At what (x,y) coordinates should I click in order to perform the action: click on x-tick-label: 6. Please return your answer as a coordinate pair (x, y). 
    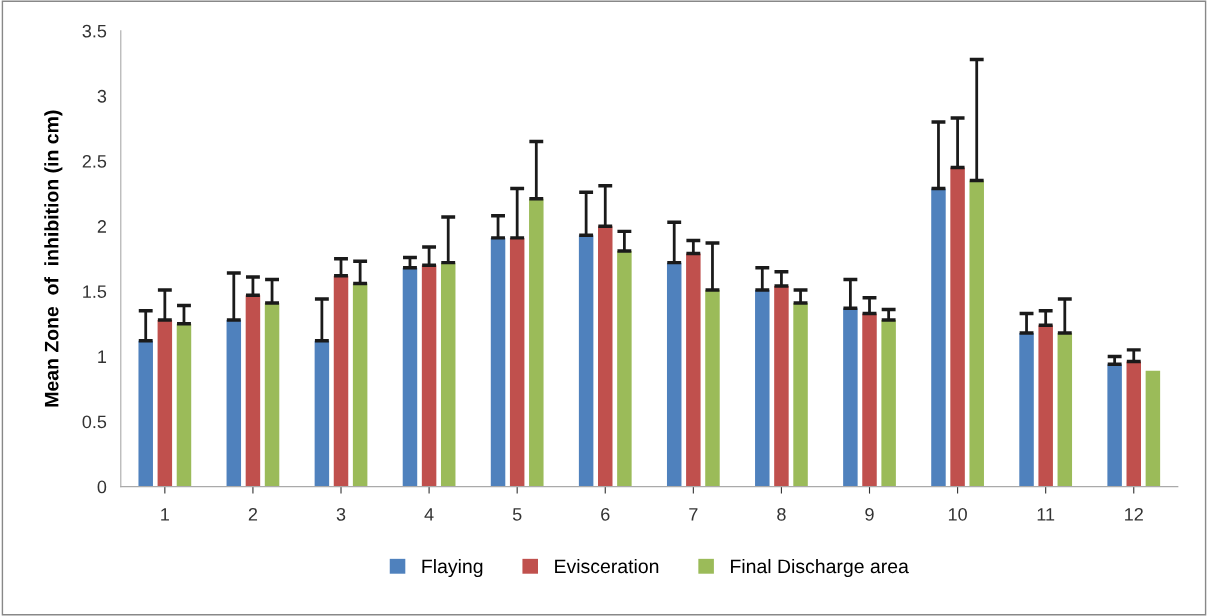
    Looking at the image, I should click on (605, 514).